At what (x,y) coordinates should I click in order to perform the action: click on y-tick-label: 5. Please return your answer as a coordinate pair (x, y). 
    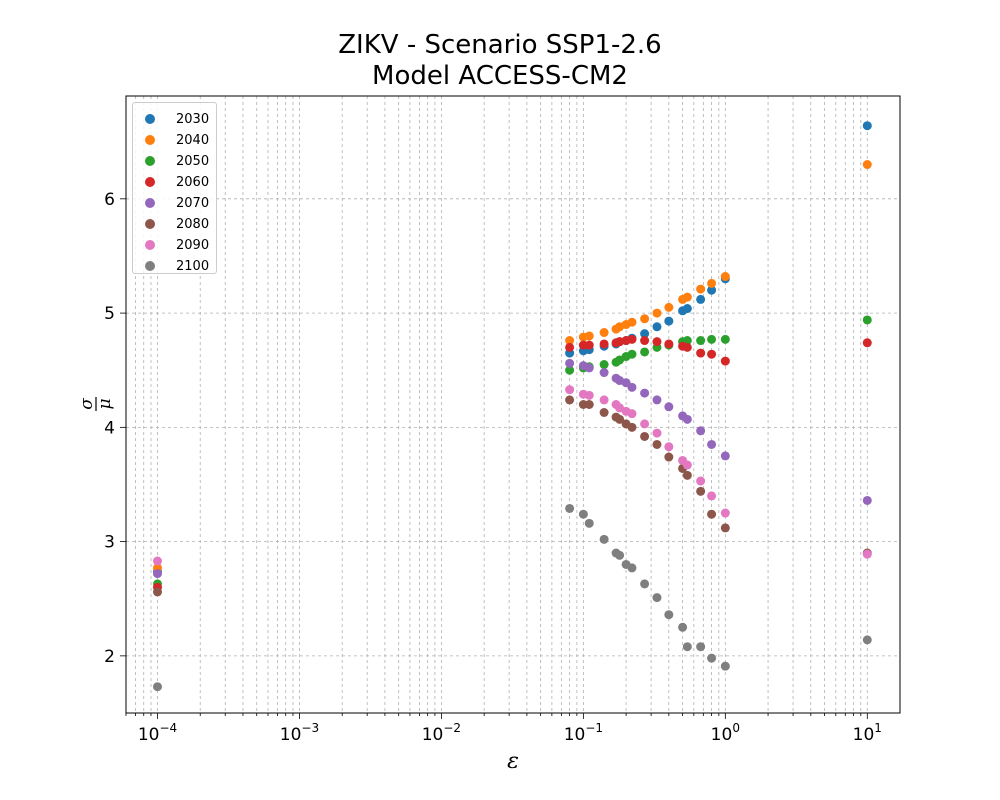
    Looking at the image, I should click on (109, 314).